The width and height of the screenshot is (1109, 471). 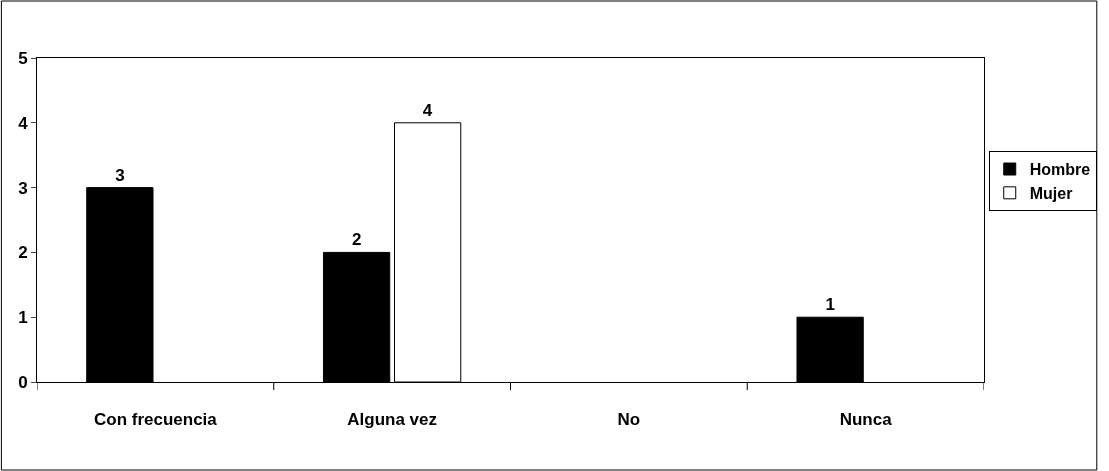 I want to click on data-label: 2, so click(x=356, y=240).